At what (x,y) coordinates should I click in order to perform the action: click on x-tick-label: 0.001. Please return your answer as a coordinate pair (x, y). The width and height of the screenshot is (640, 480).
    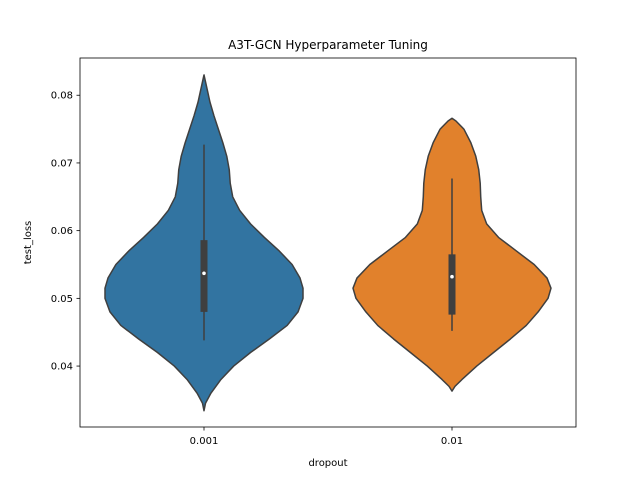
    Looking at the image, I should click on (204, 441).